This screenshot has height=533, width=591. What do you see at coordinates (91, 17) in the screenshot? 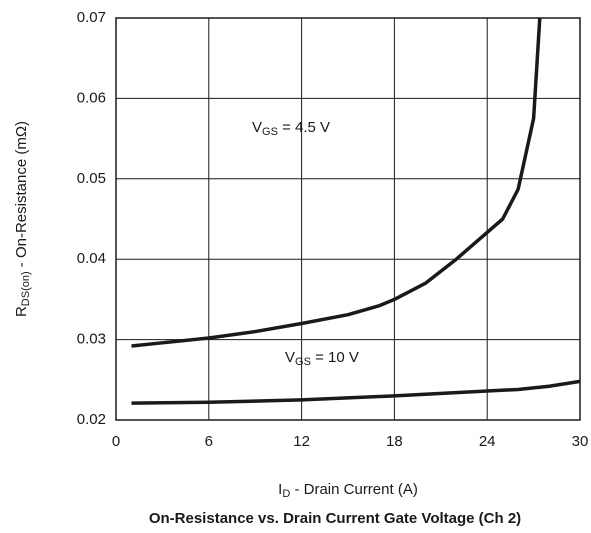
I see `y-tick-label: 0.07` at bounding box center [91, 17].